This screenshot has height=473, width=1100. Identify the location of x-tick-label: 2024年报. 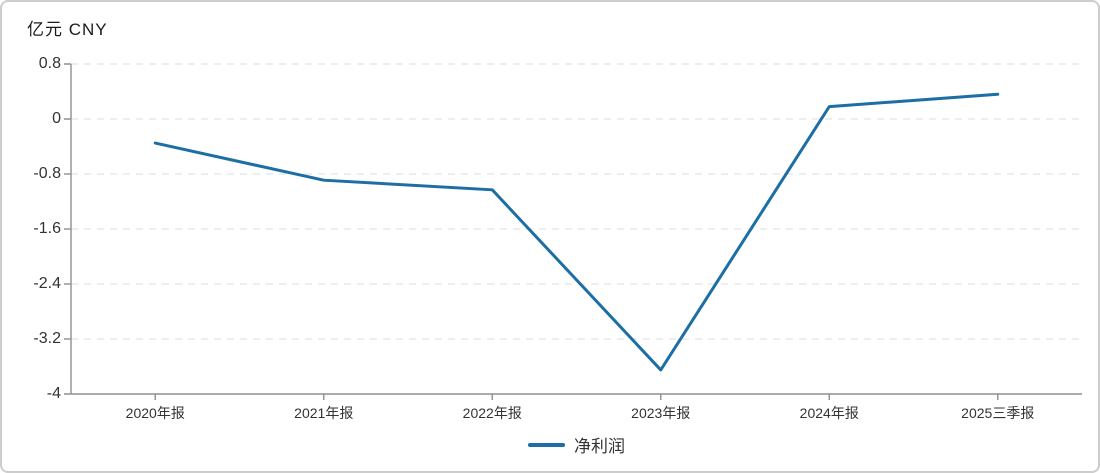
(829, 413).